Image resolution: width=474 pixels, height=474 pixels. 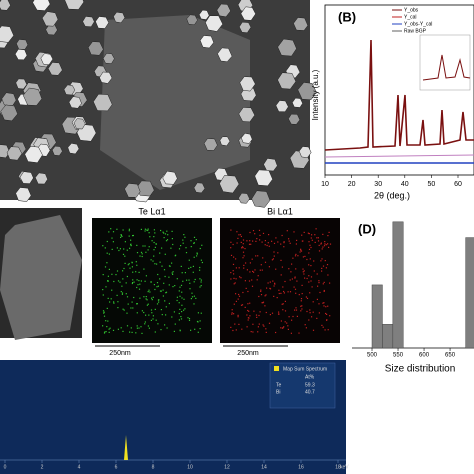 What do you see at coordinates (151, 211) in the screenshot?
I see `map-label: Te Lα1` at bounding box center [151, 211].